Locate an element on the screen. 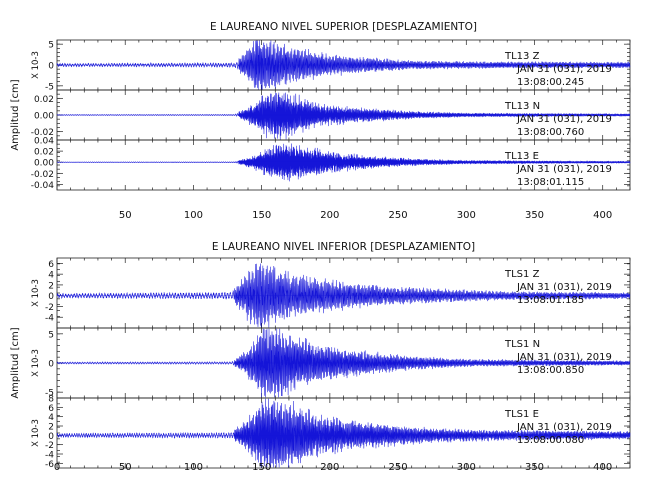 The image size is (650, 500). record-time: 13:08:00.245 is located at coordinates (550, 82).